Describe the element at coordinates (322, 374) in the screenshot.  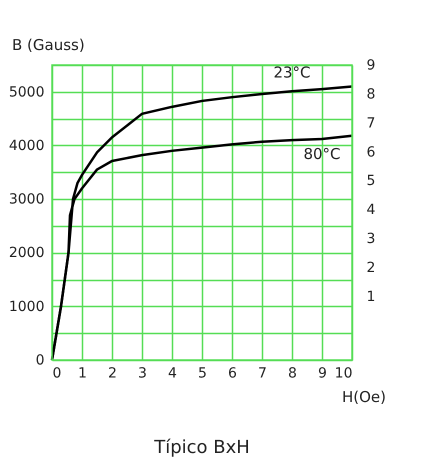
I see `x-tick-label: 9` at that location.